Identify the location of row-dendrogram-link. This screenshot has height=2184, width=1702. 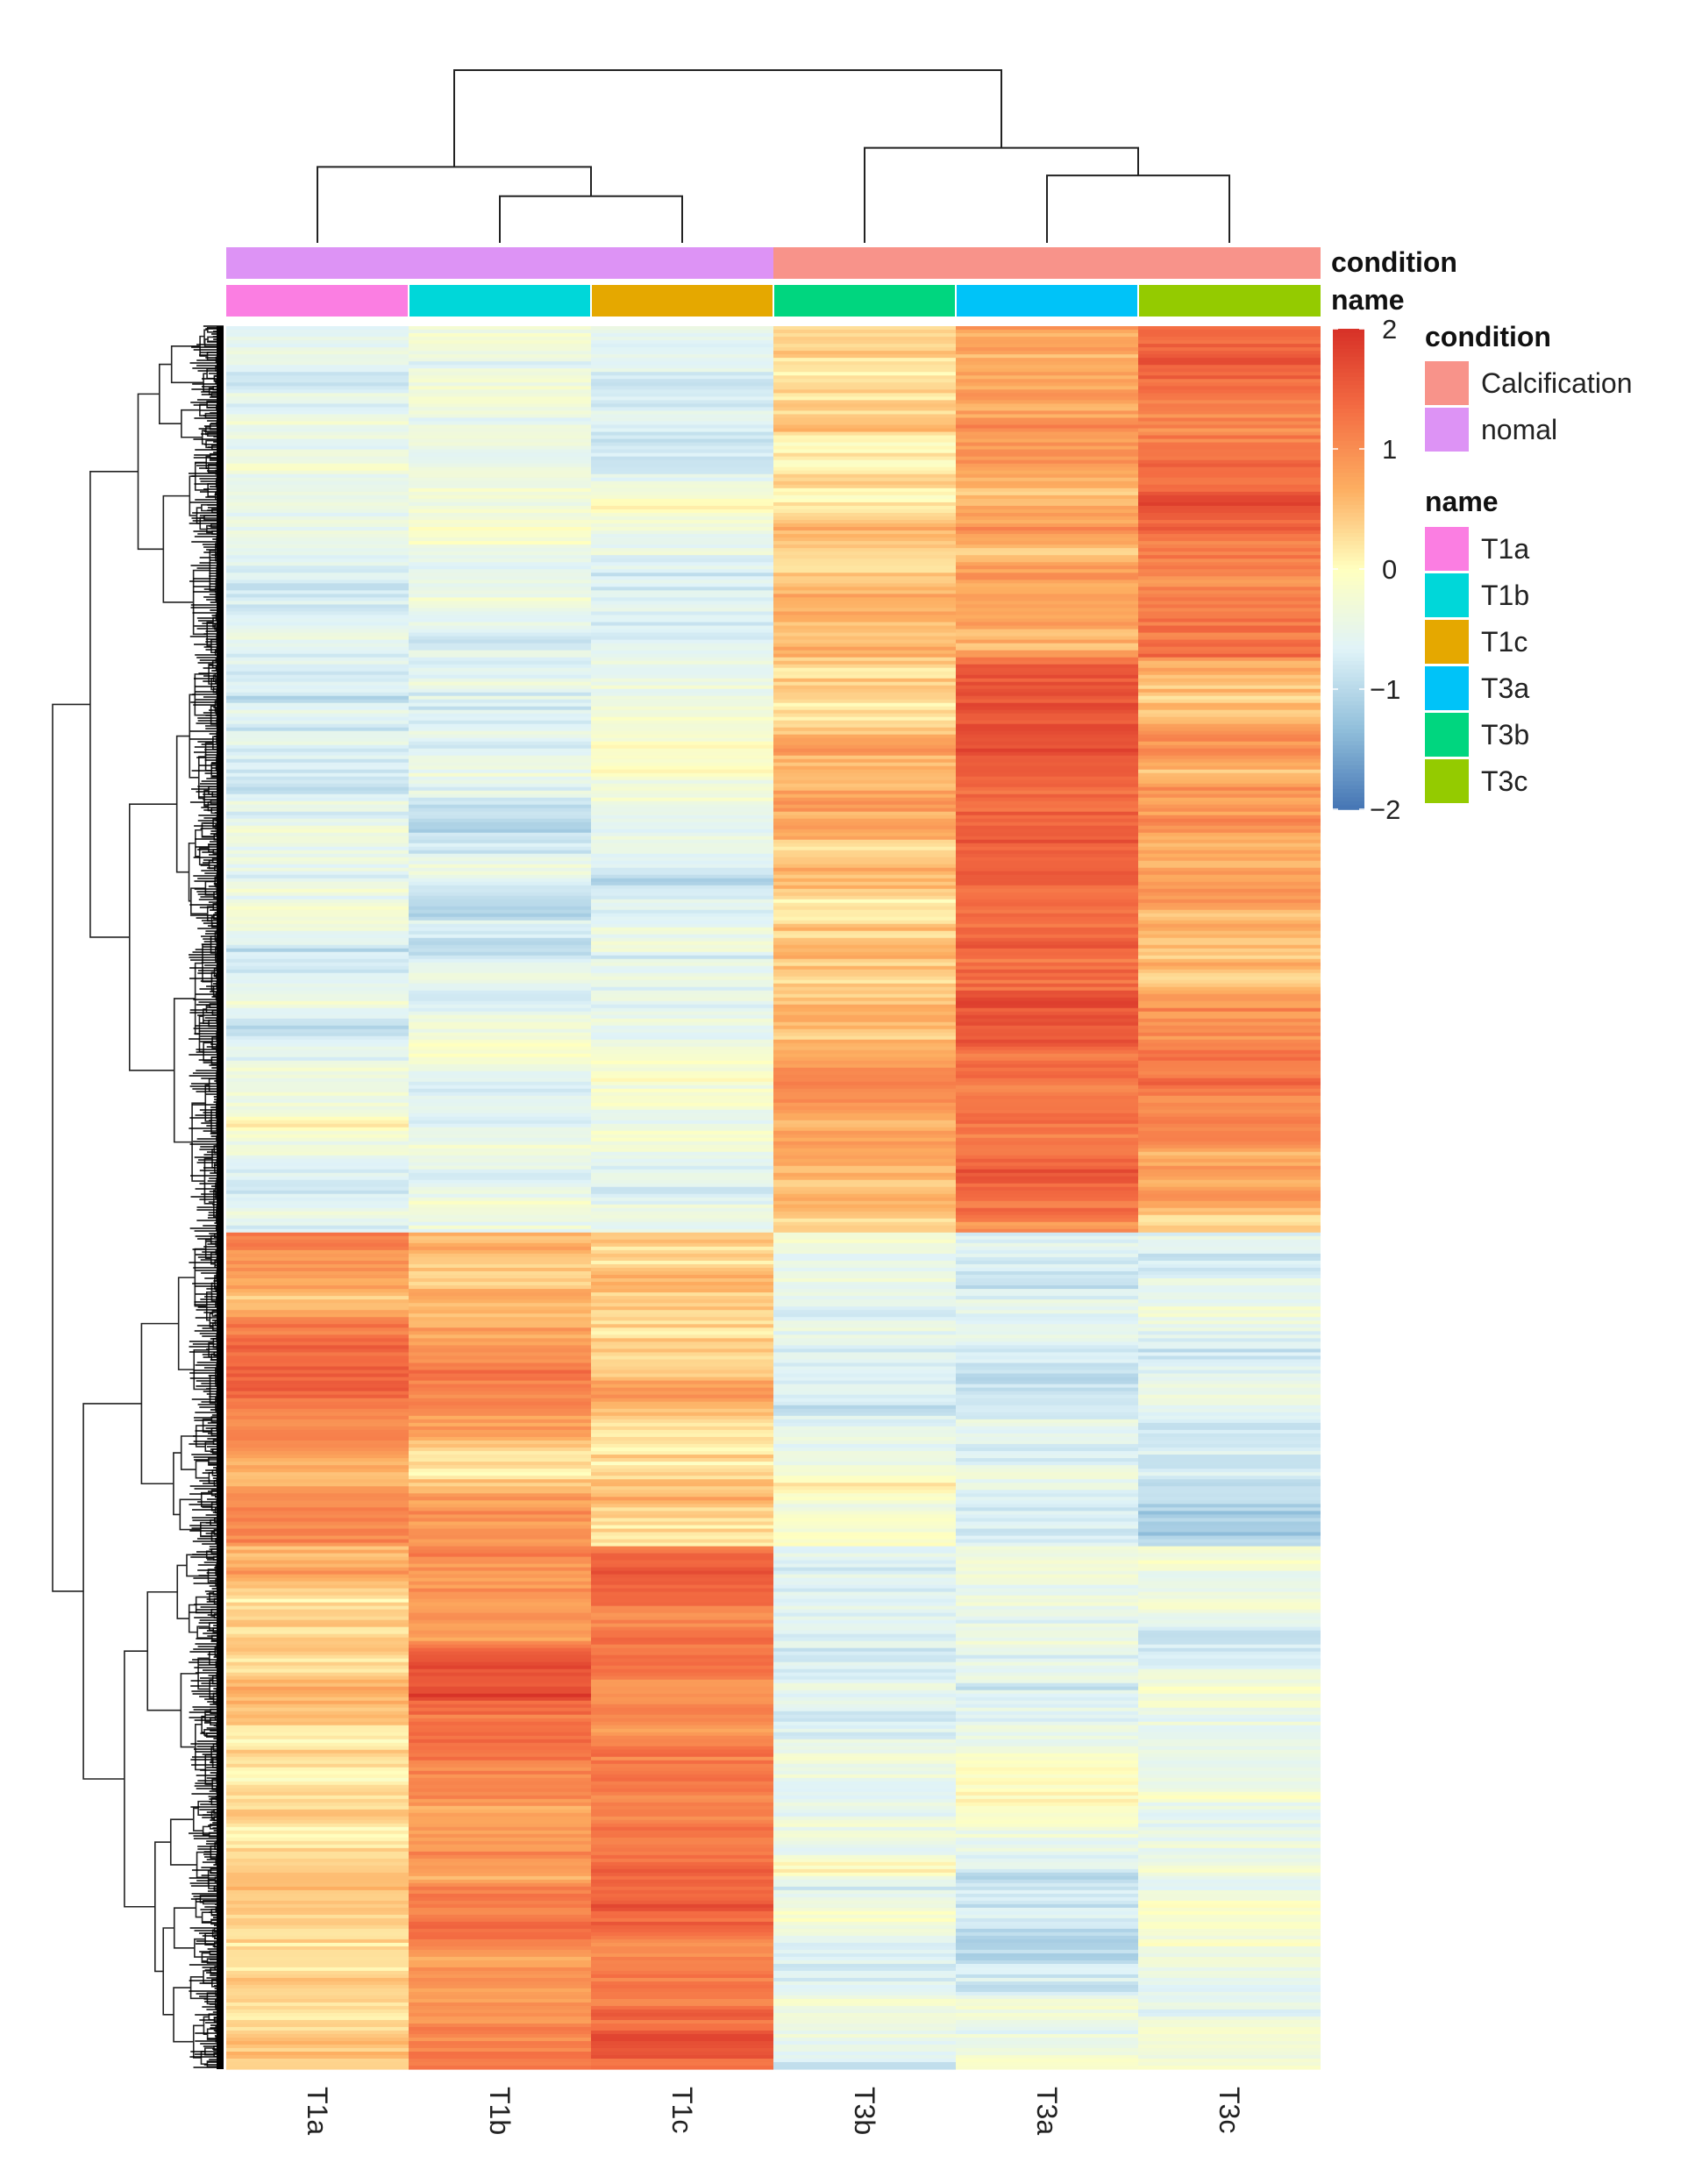
(204, 437).